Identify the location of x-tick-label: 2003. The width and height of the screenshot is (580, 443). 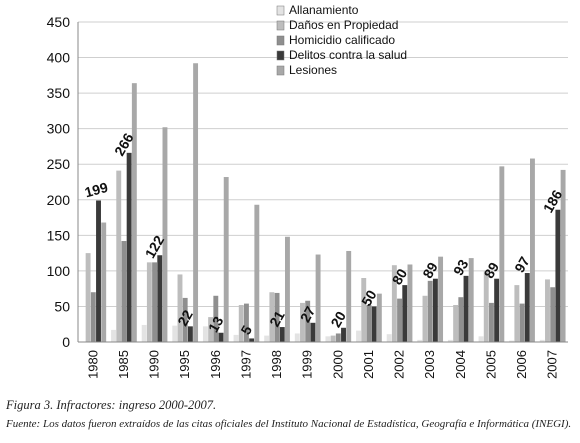
(429, 364).